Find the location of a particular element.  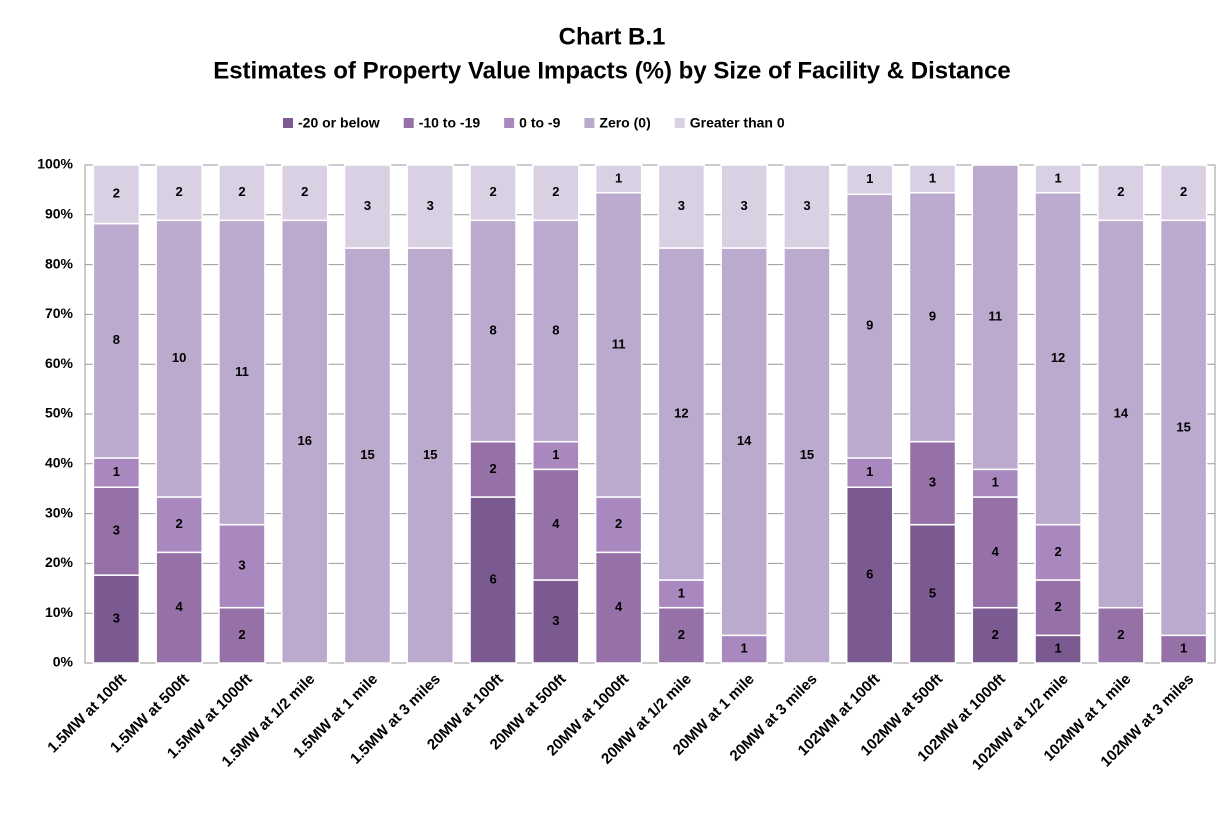

y-tick-label: 80% is located at coordinates (59, 263).